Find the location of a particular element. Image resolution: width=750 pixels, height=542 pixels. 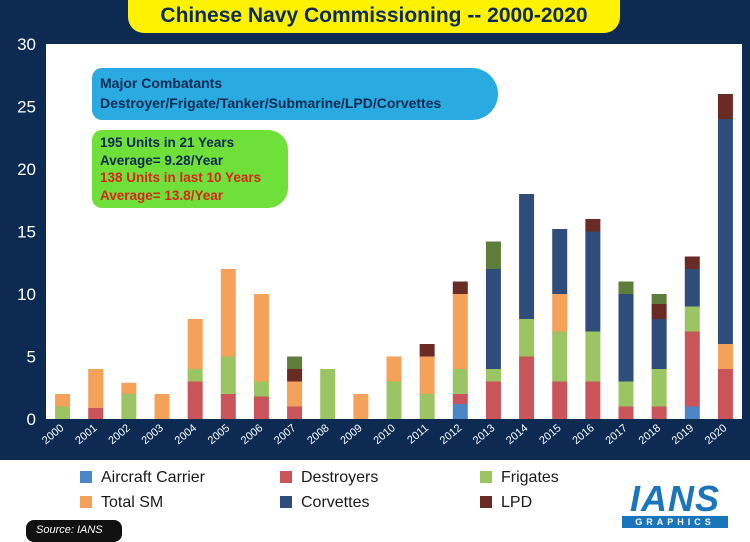

x-tick-label: 2005 is located at coordinates (219, 434).